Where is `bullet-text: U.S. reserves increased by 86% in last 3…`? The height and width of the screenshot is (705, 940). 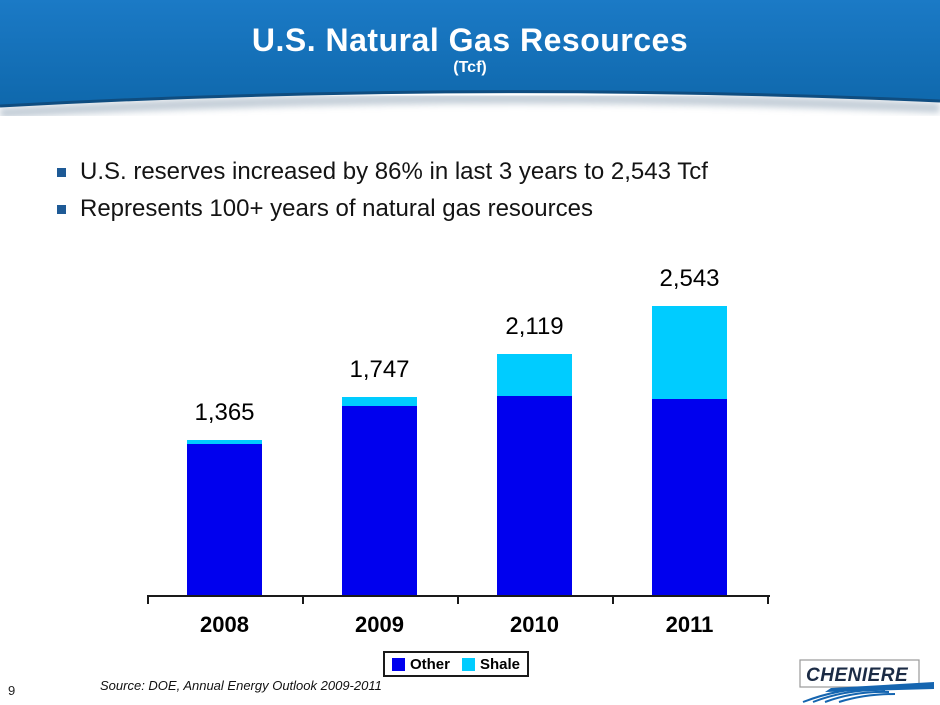
bullet-text: U.S. reserves increased by 86% in last 3… is located at coordinates (394, 171).